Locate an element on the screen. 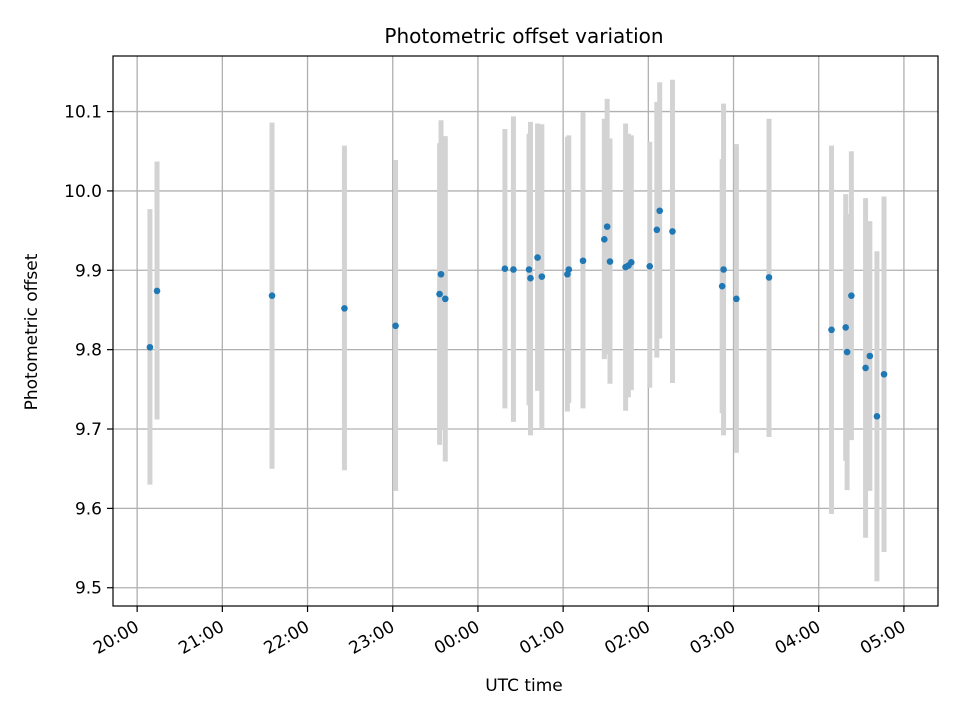 This screenshot has width=960, height=720. y-tick-label: 9.6 is located at coordinates (88, 509).